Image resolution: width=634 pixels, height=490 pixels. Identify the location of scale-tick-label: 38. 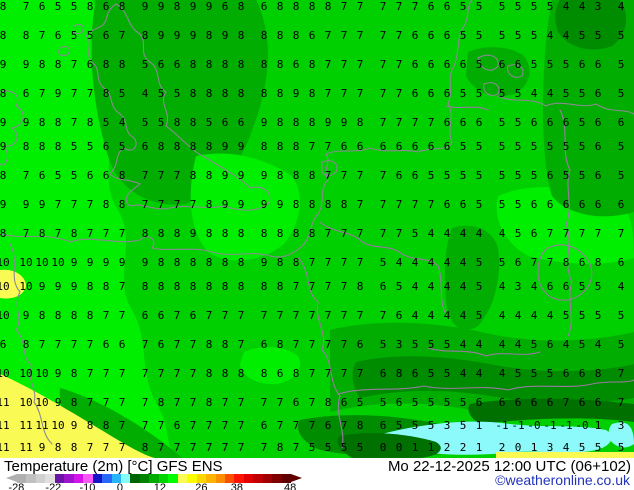
(236, 486).